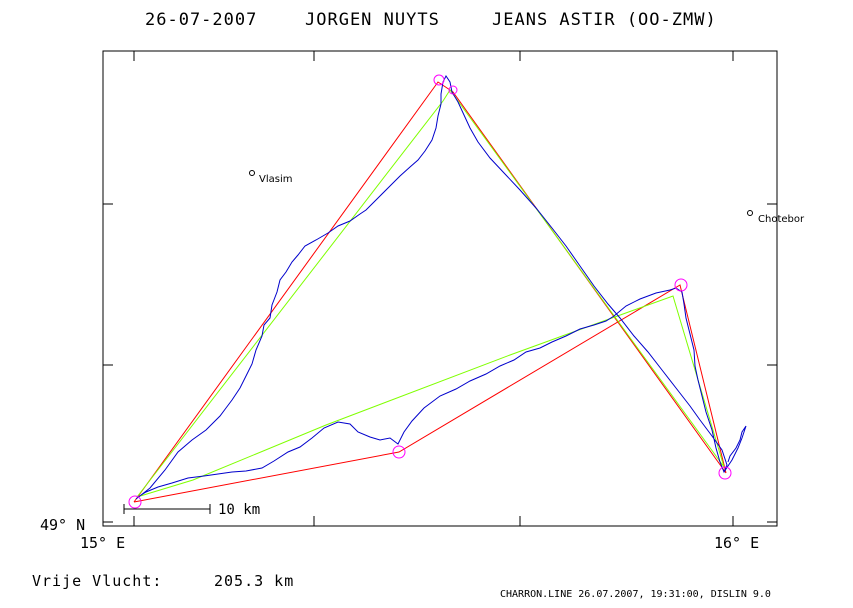  I want to click on lon-label-16: 16° E, so click(736, 543).